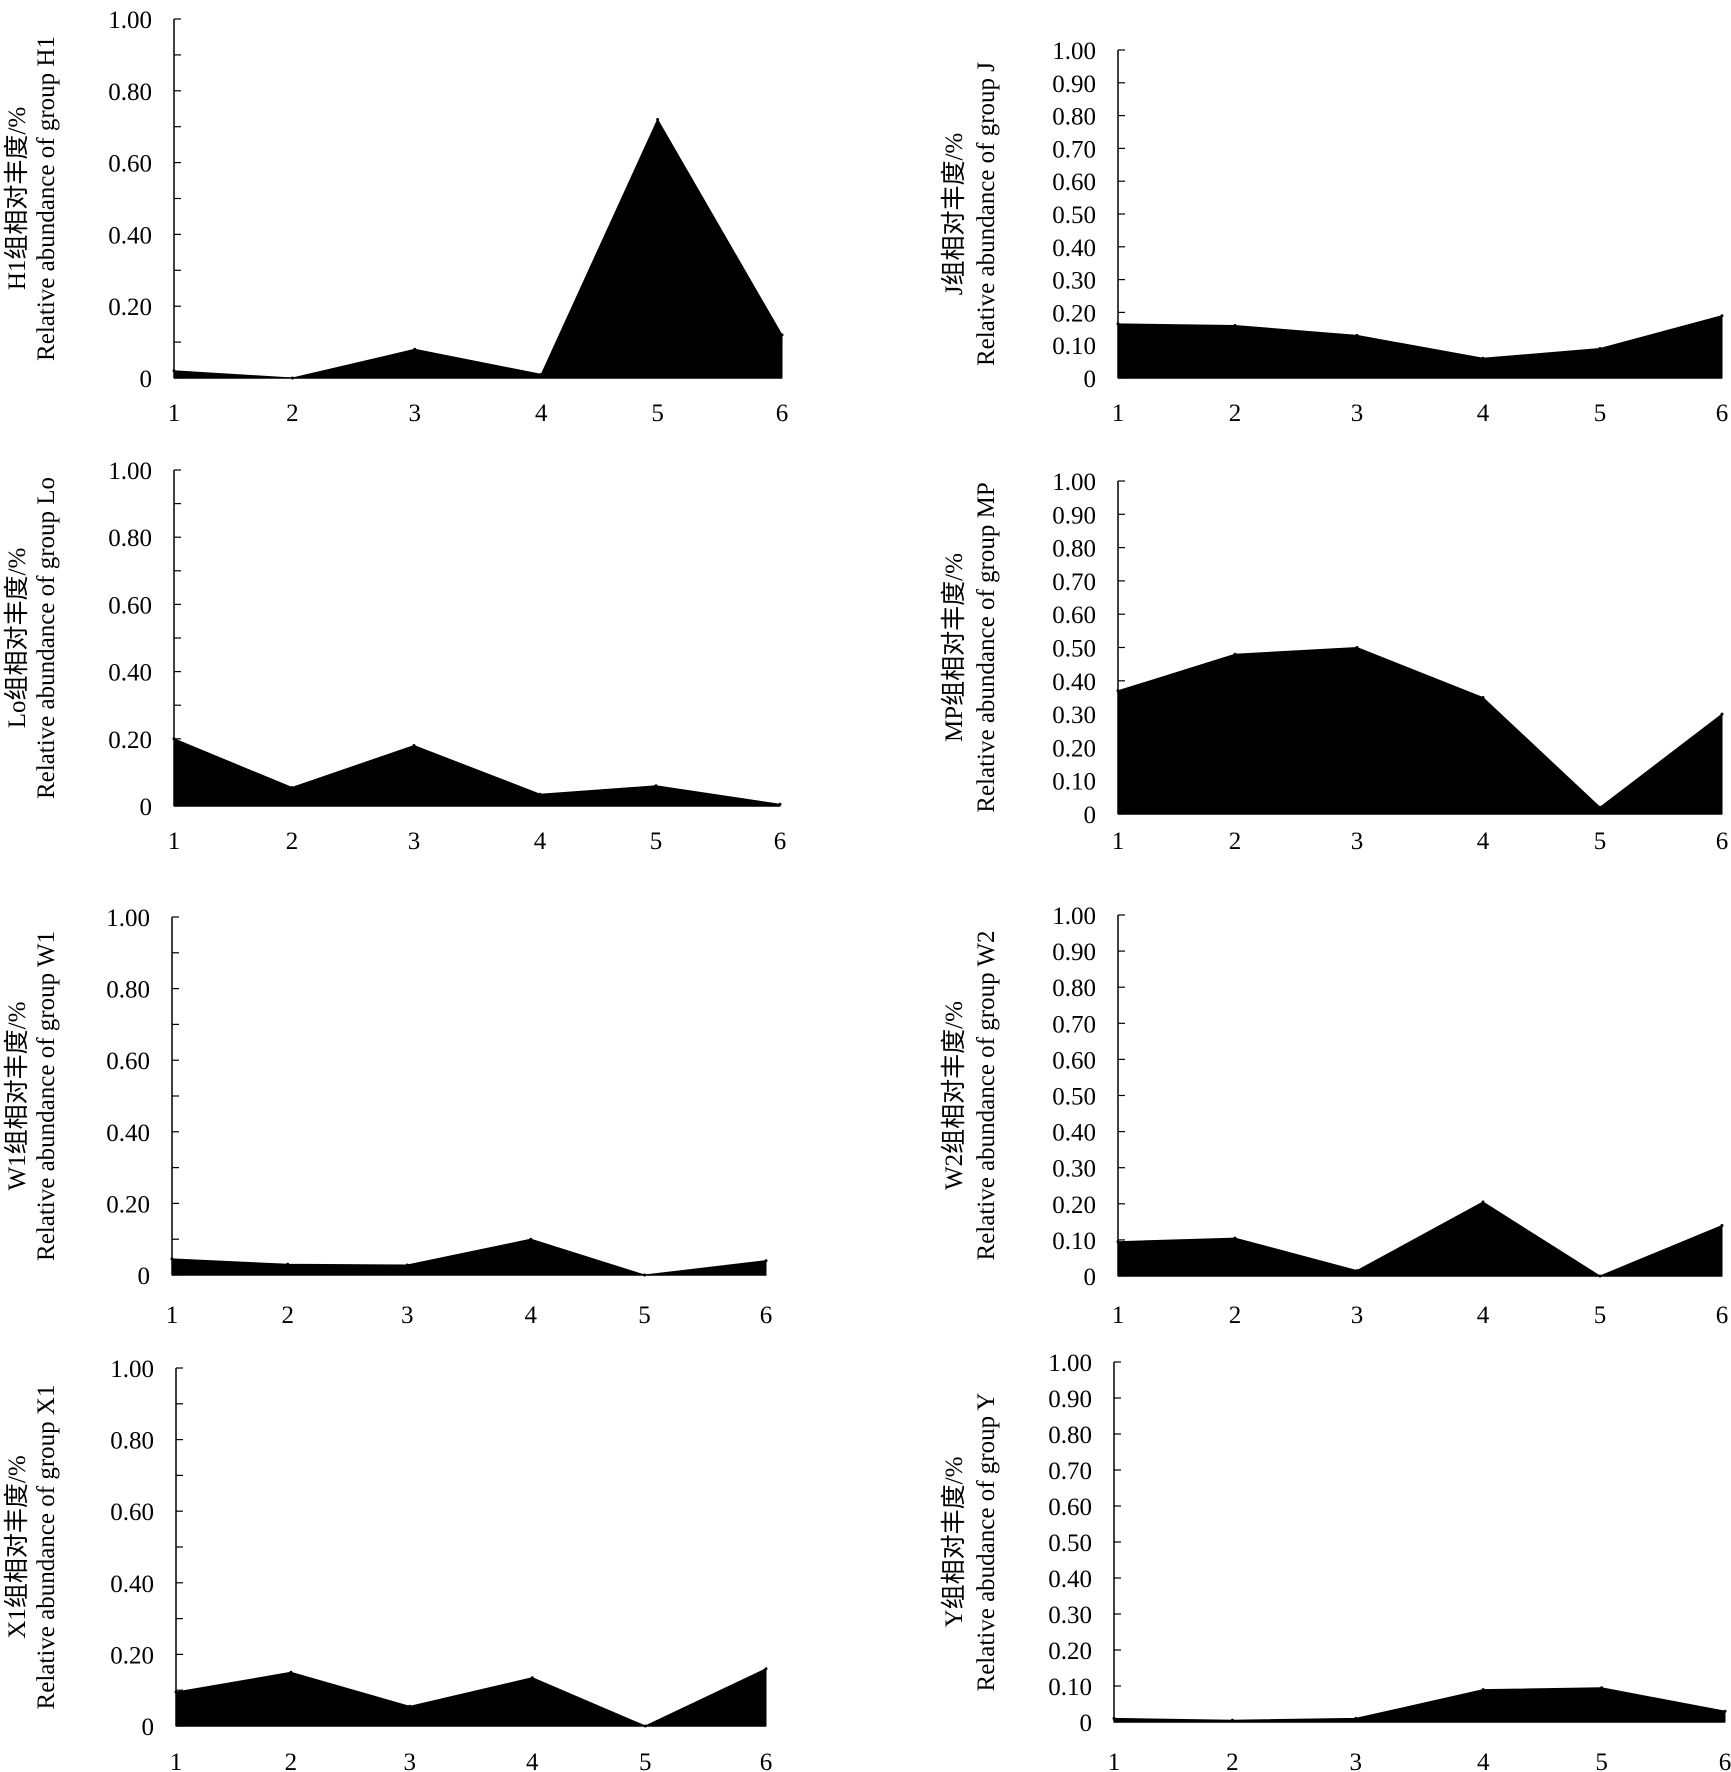 The width and height of the screenshot is (1731, 1772). Describe the element at coordinates (17, 1546) in the screenshot. I see `y-axis-label-cn: X1组相对丰度/%` at that location.